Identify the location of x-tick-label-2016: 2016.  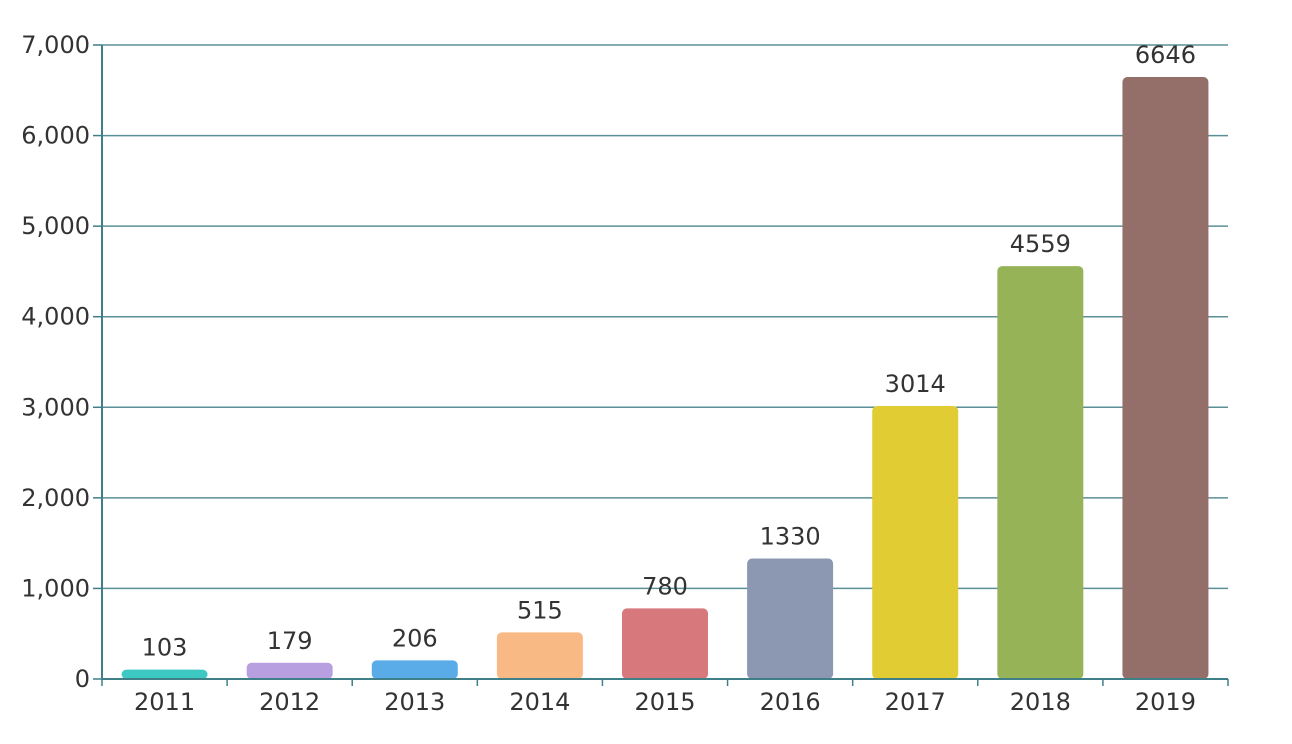
(790, 702).